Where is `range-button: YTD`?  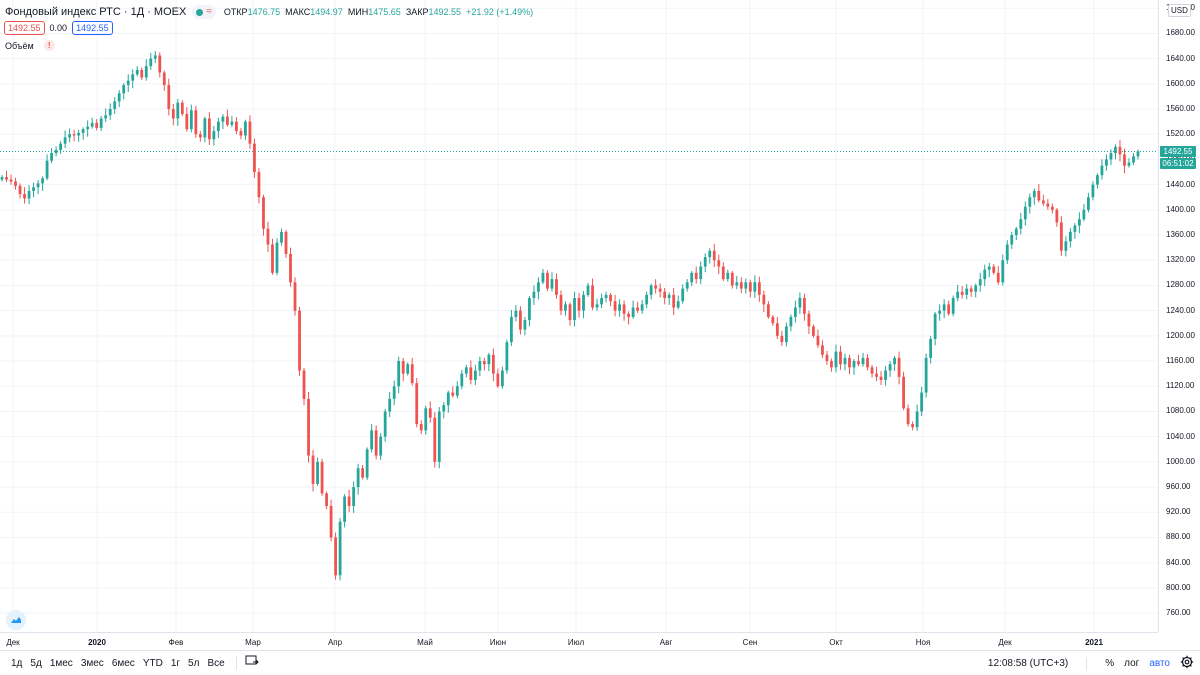
range-button: YTD is located at coordinates (152, 663).